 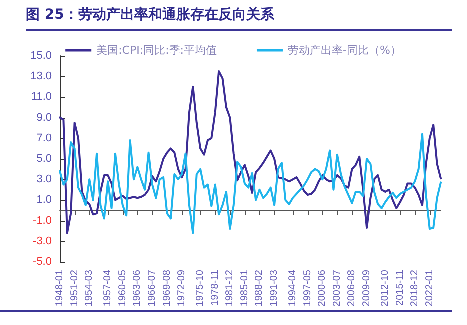 I want to click on legend-label: 美国:CPI:同比:季:平均值, so click(x=156, y=50).